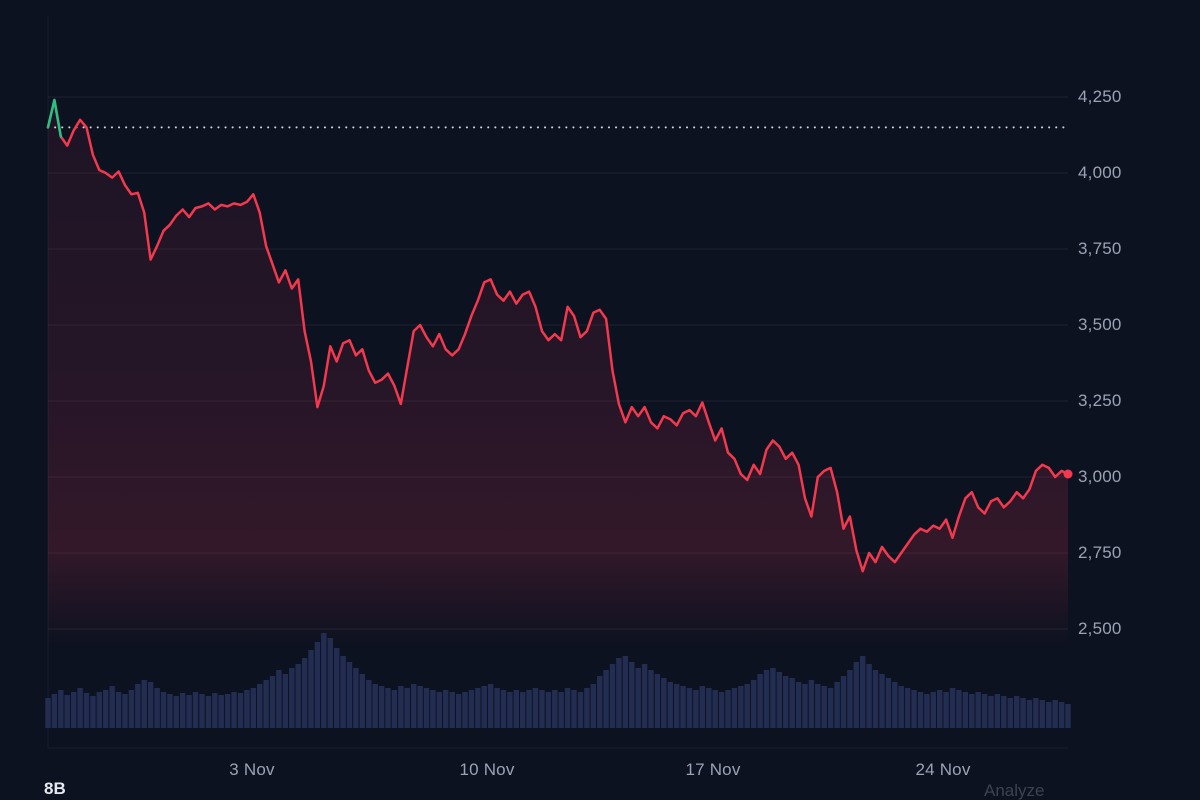 This screenshot has width=1200, height=800. Describe the element at coordinates (1100, 400) in the screenshot. I see `y-axis-label: 3,250` at that location.